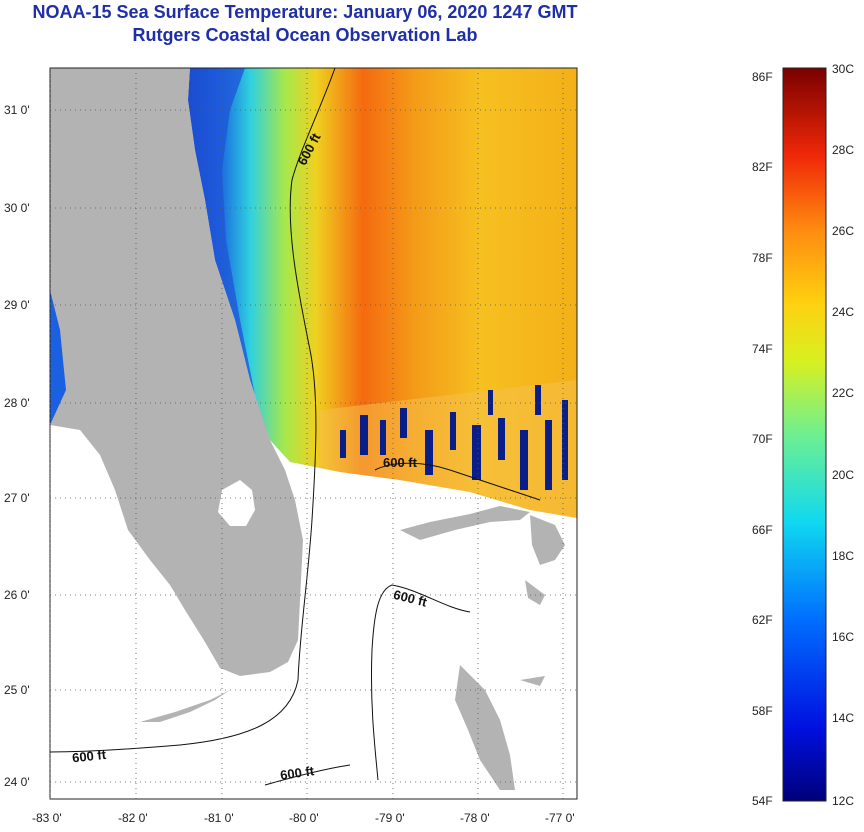 This screenshot has width=864, height=832. I want to click on lat-label-28: 28 0', so click(17, 403).